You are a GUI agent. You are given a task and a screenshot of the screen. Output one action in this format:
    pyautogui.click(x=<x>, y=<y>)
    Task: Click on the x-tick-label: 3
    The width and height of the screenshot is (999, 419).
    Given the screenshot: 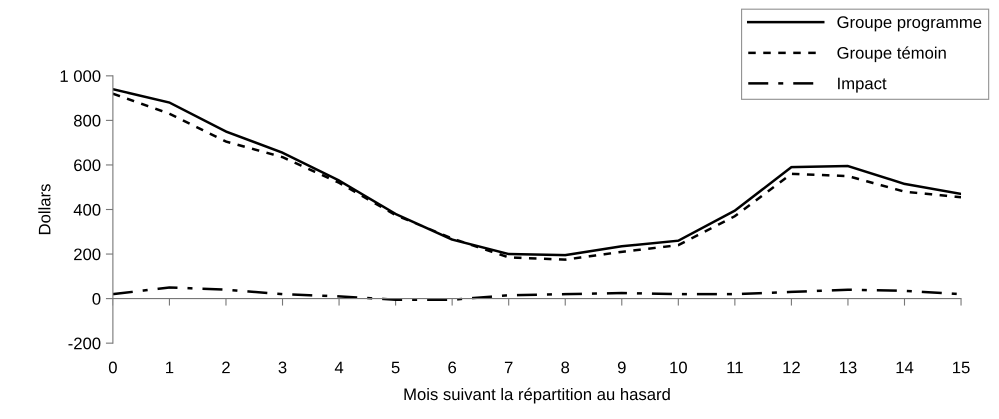 What is the action you would take?
    pyautogui.click(x=282, y=368)
    